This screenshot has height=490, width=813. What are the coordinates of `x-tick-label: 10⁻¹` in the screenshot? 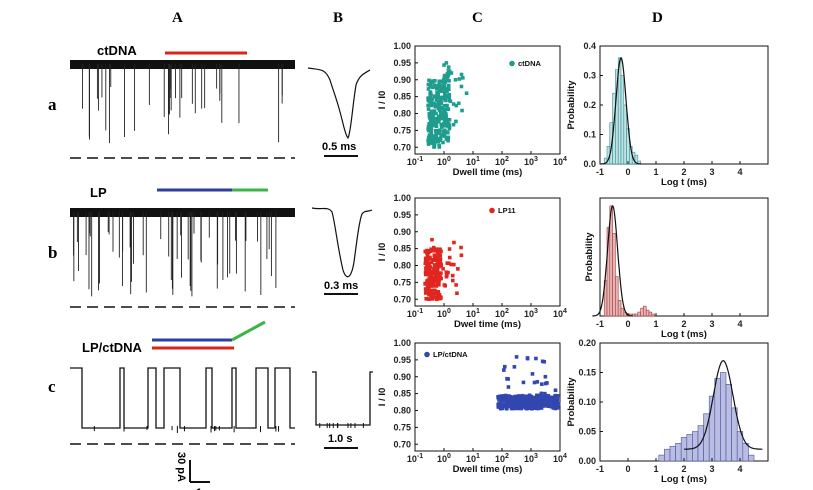 It's located at (415, 161).